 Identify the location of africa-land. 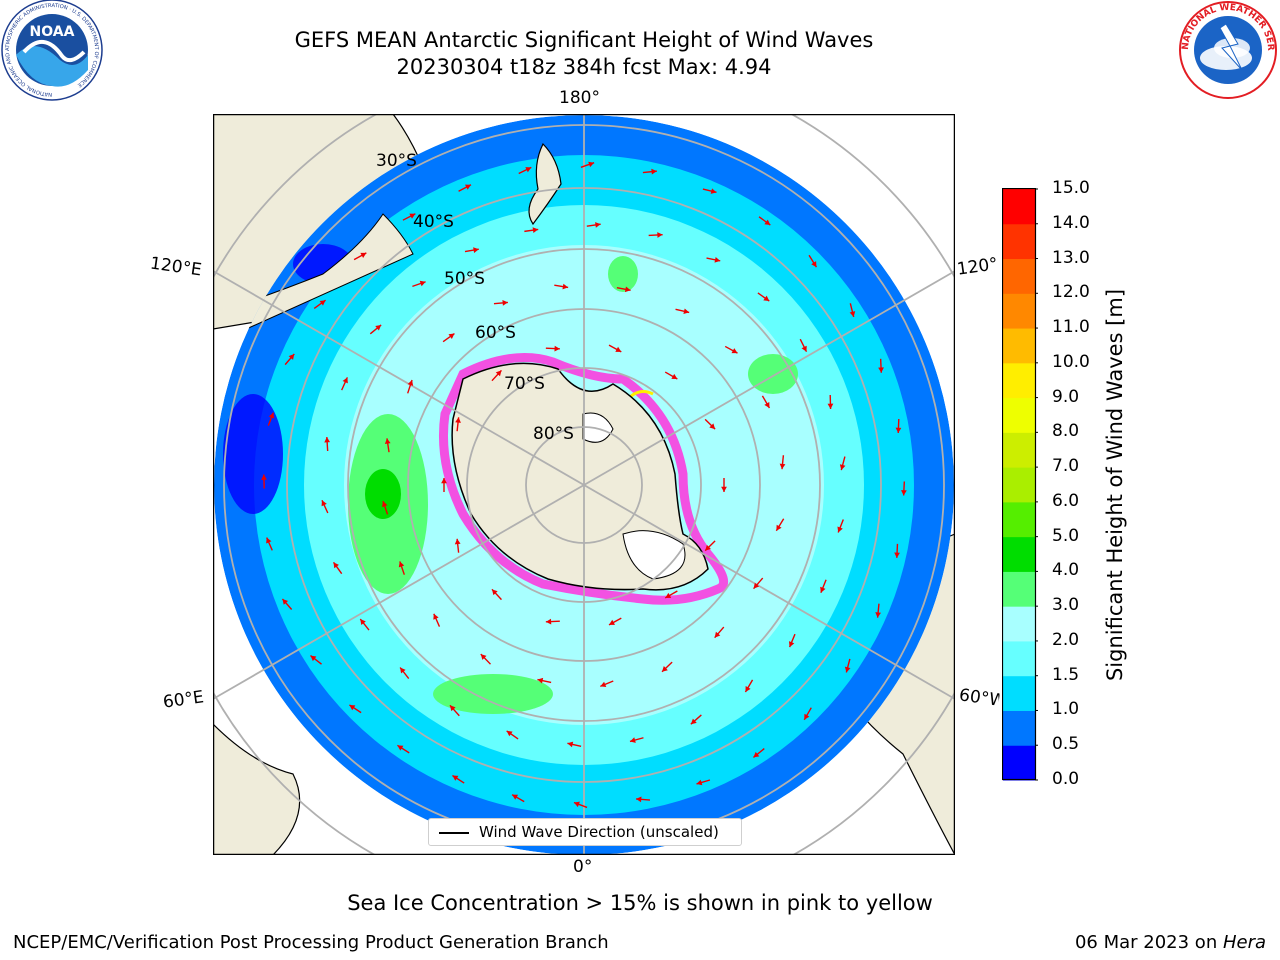
(257, 789).